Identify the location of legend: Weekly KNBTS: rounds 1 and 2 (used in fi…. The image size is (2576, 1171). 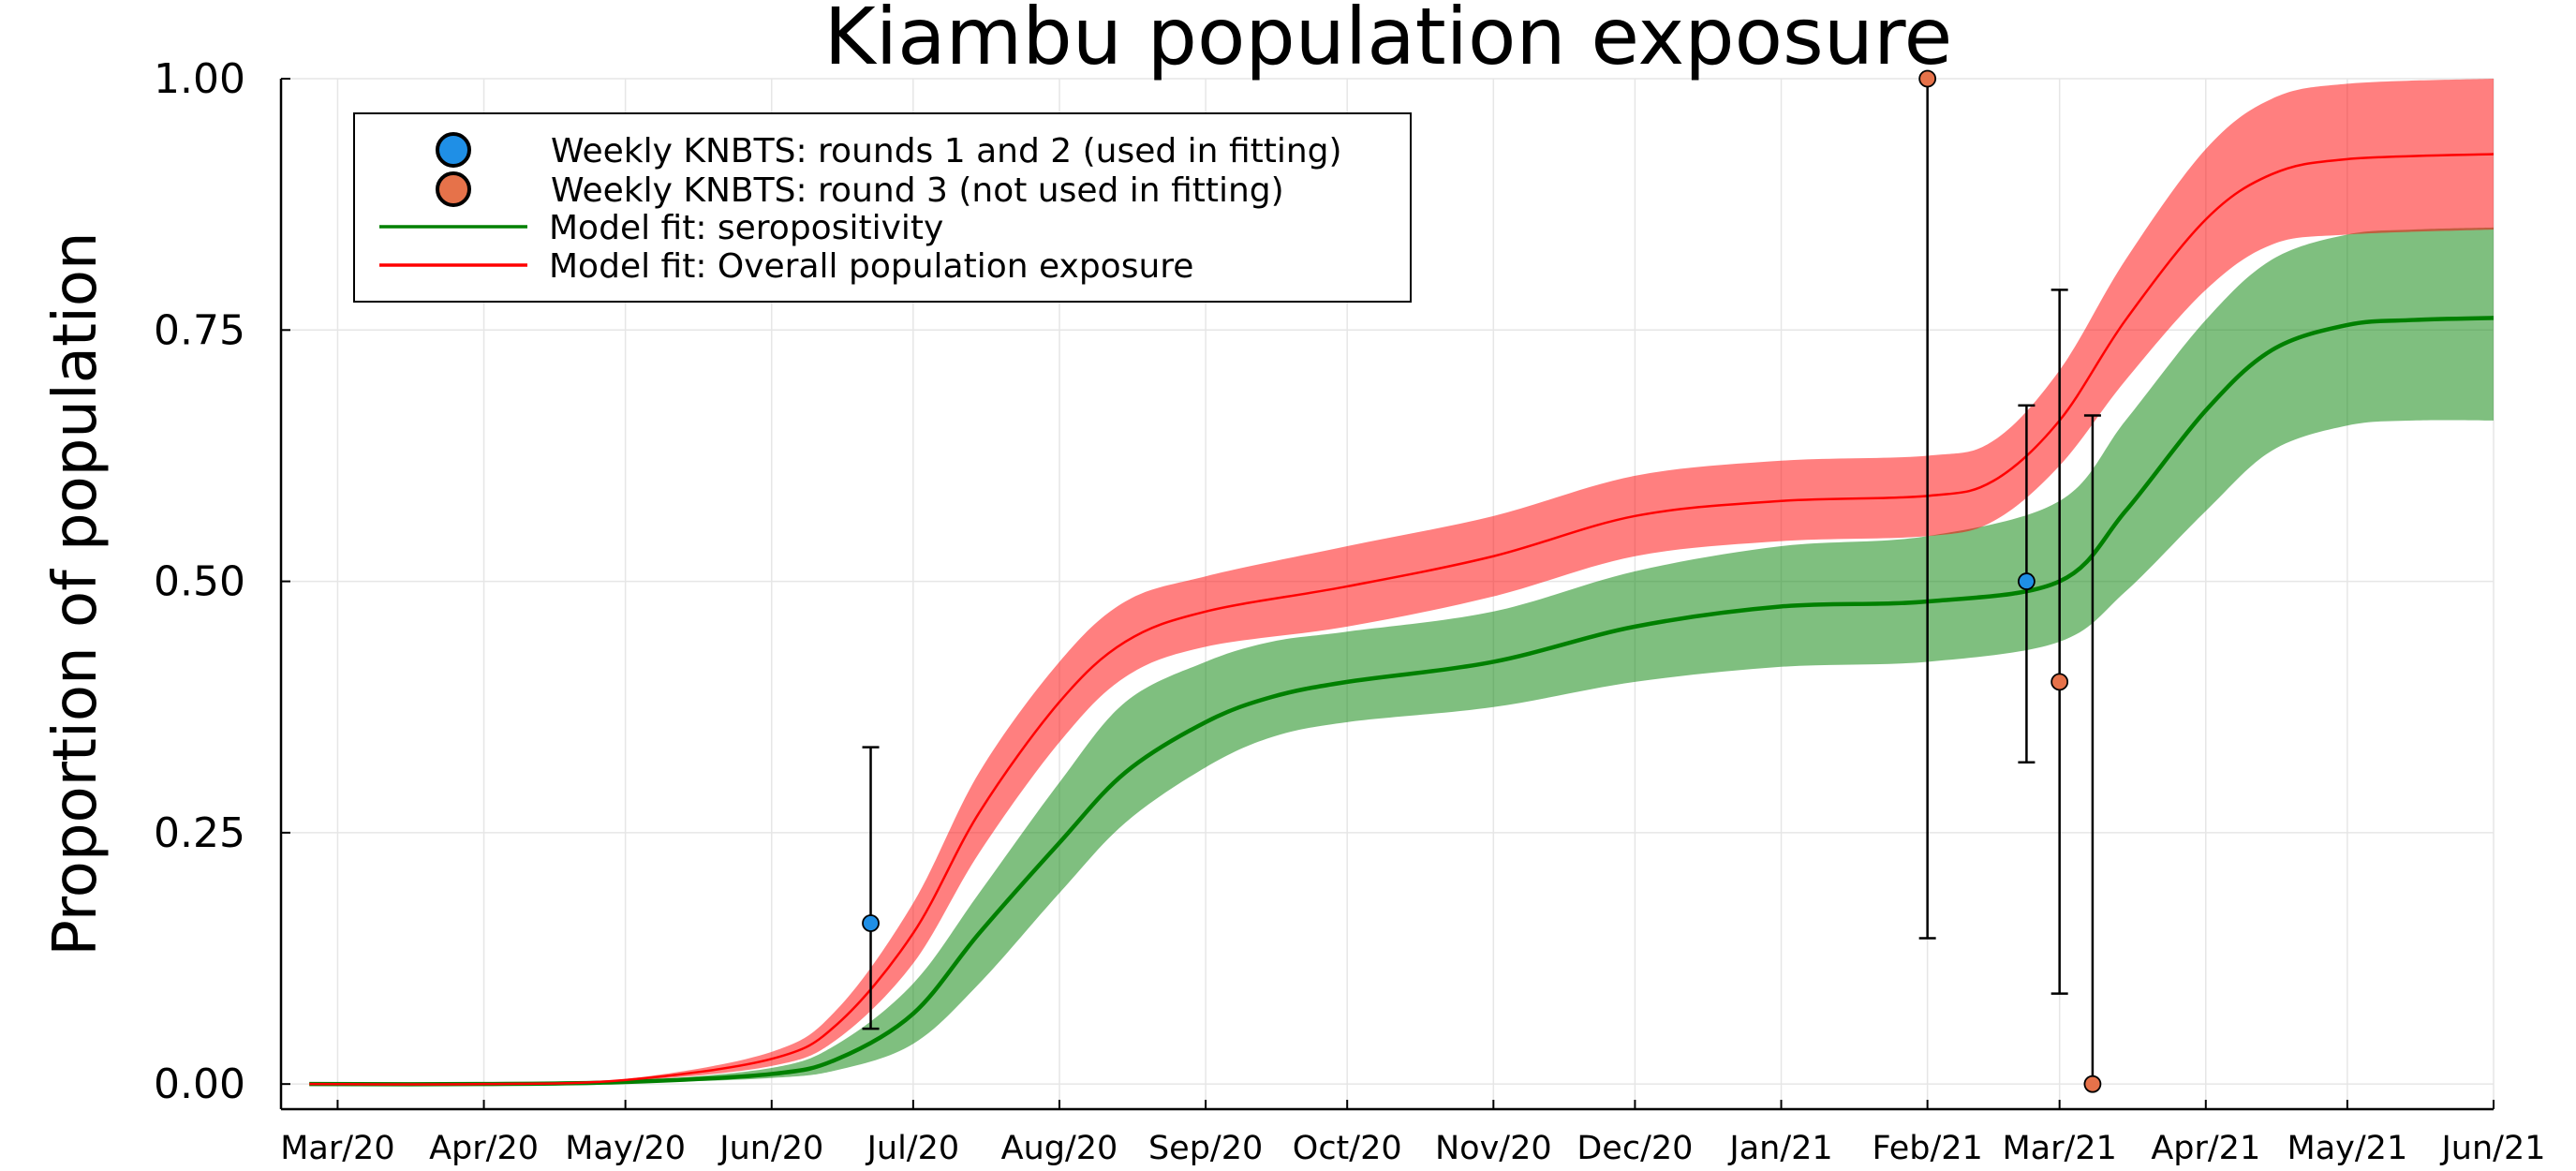
(883, 207).